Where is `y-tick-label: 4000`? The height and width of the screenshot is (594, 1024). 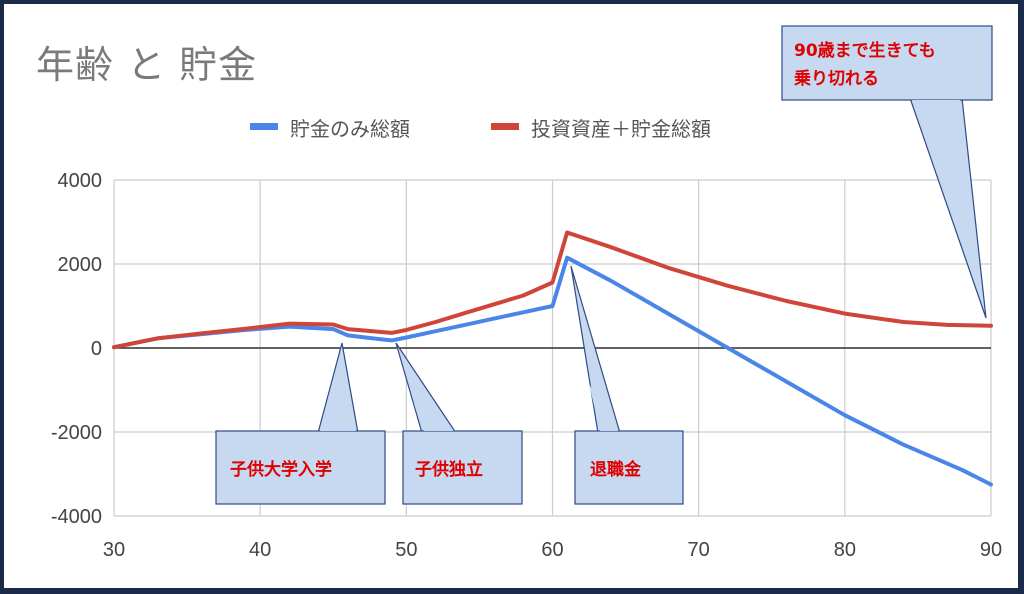 y-tick-label: 4000 is located at coordinates (80, 181).